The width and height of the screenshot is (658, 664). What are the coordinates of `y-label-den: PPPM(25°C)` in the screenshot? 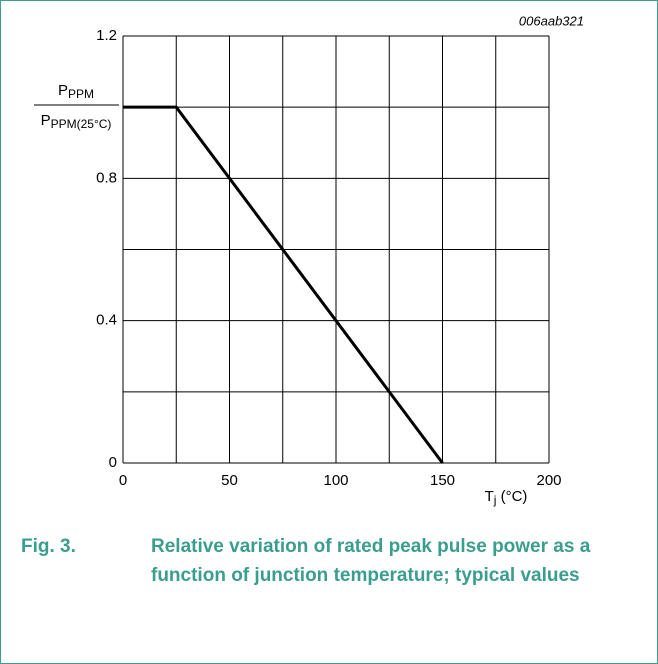 It's located at (76, 121).